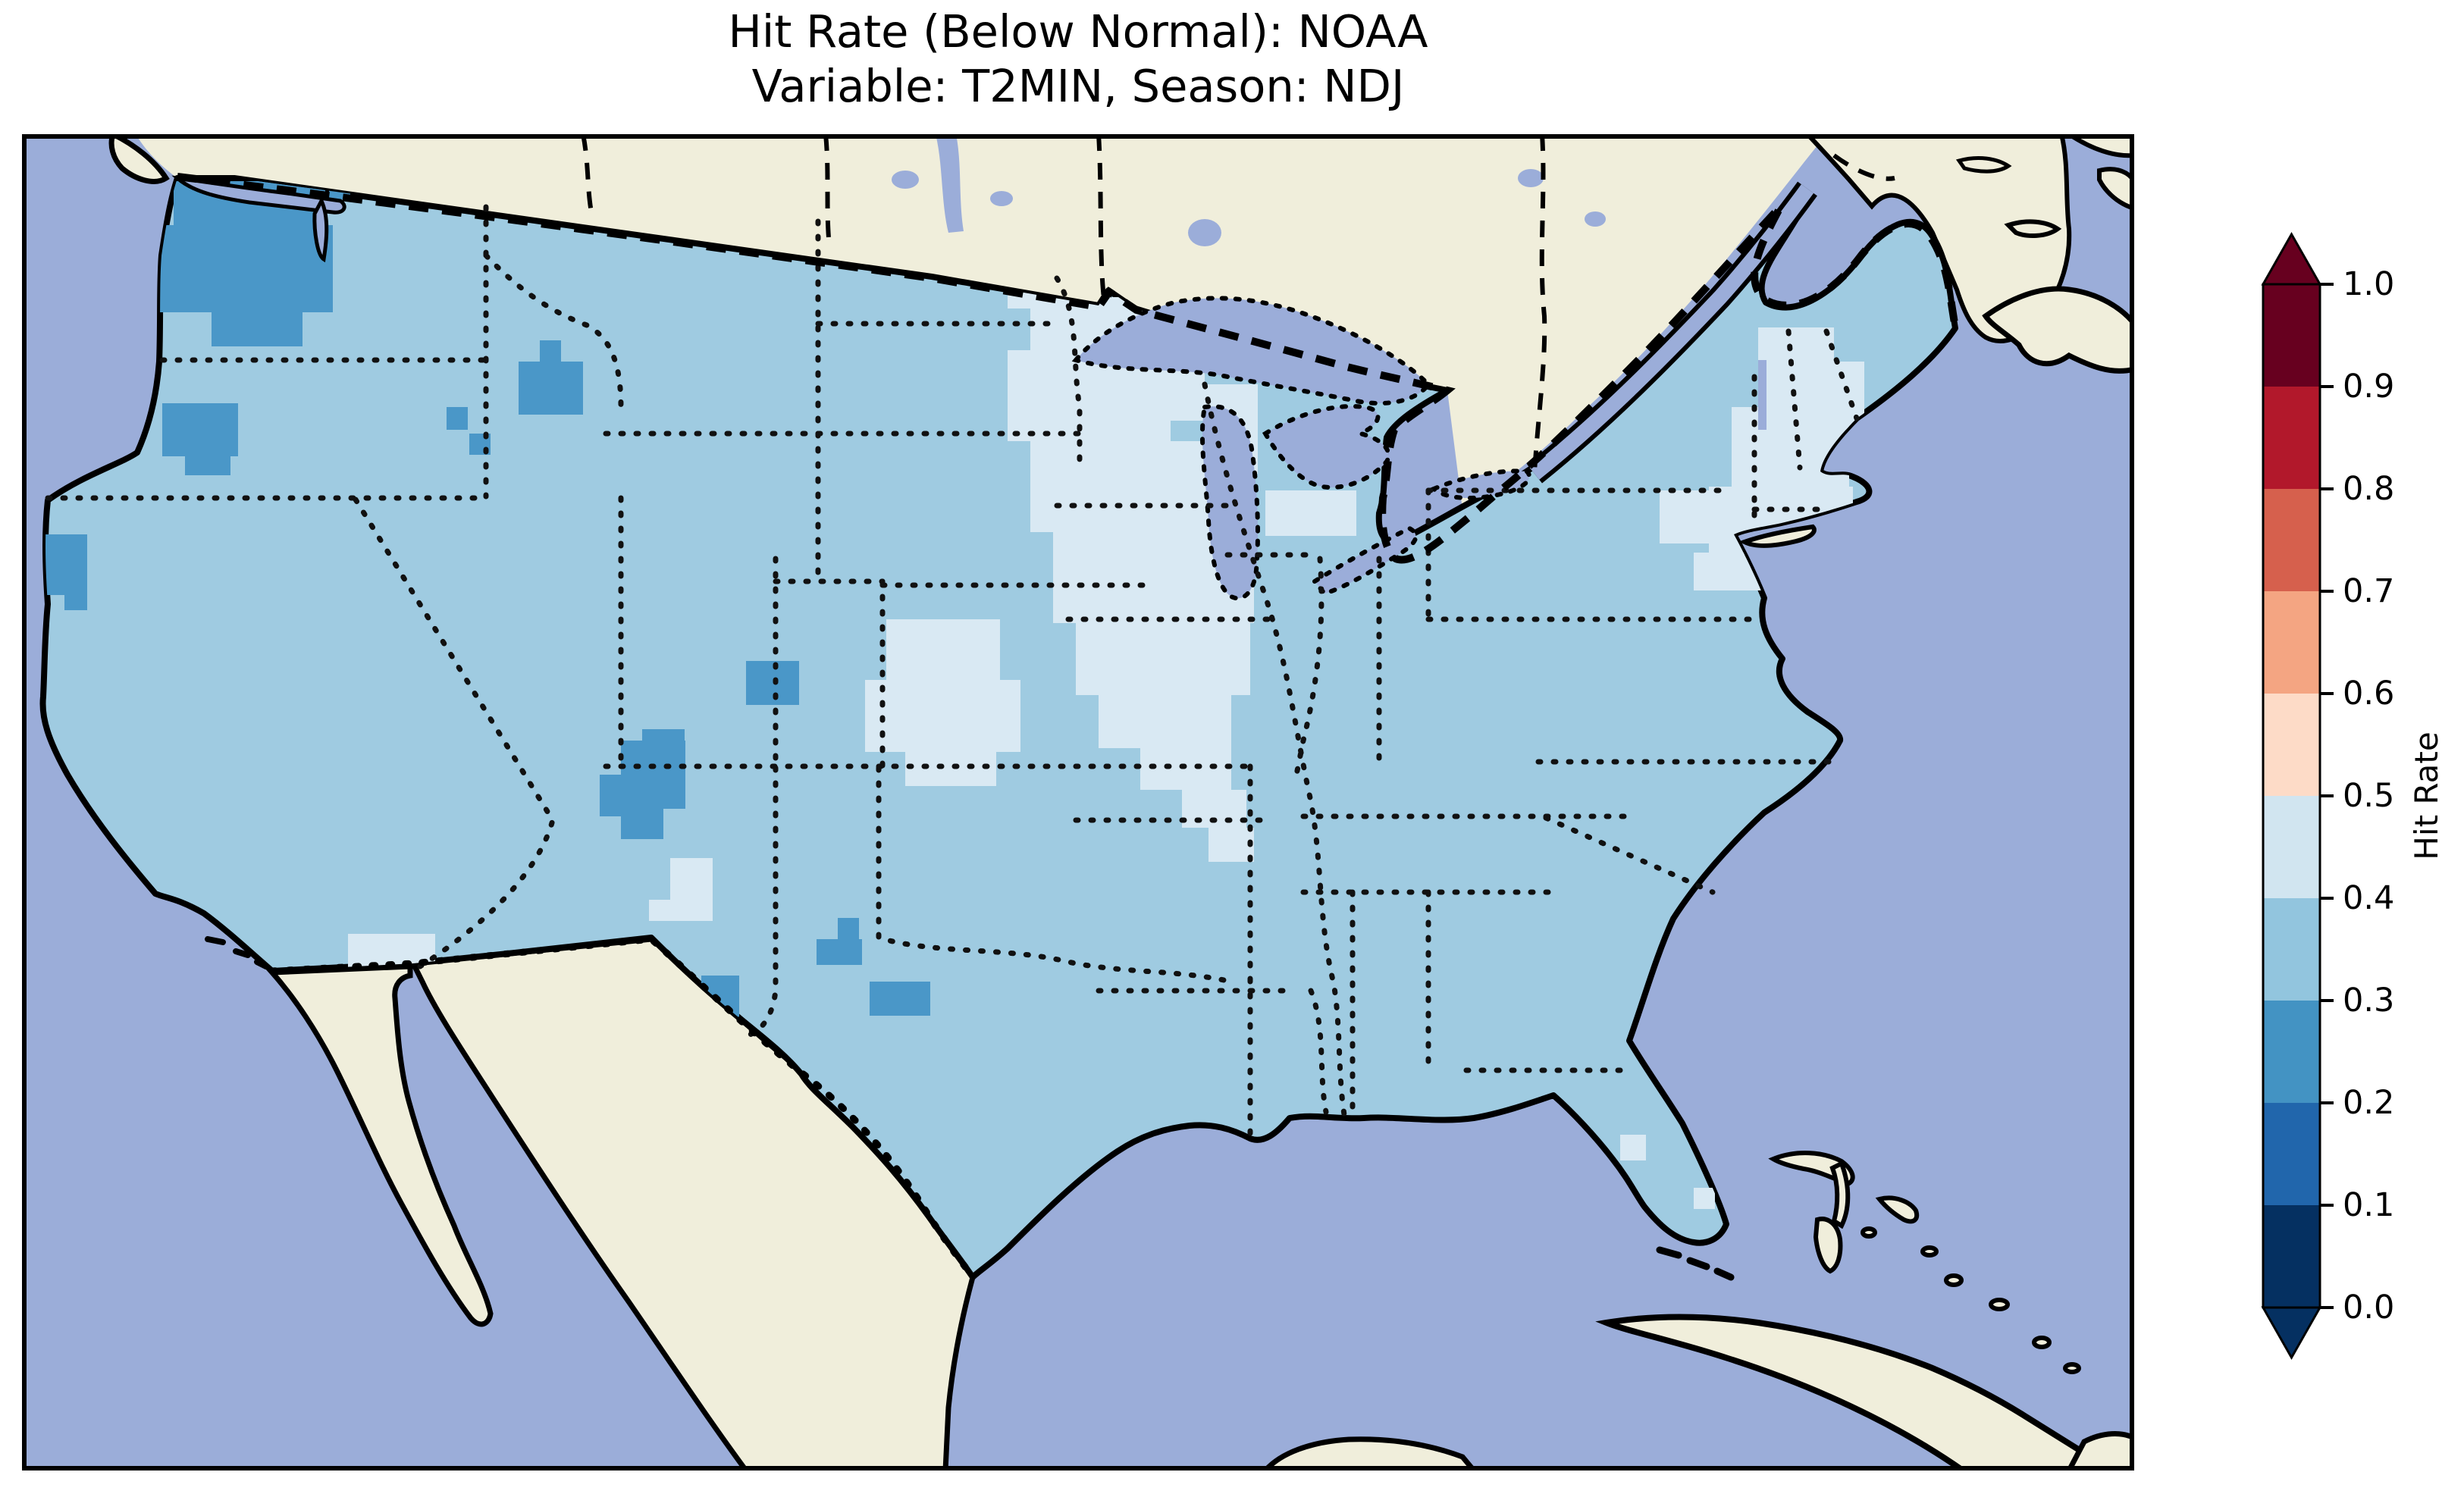 Image resolution: width=2464 pixels, height=1494 pixels. I want to click on colorbar-bin-0.5-0.6, so click(2291, 745).